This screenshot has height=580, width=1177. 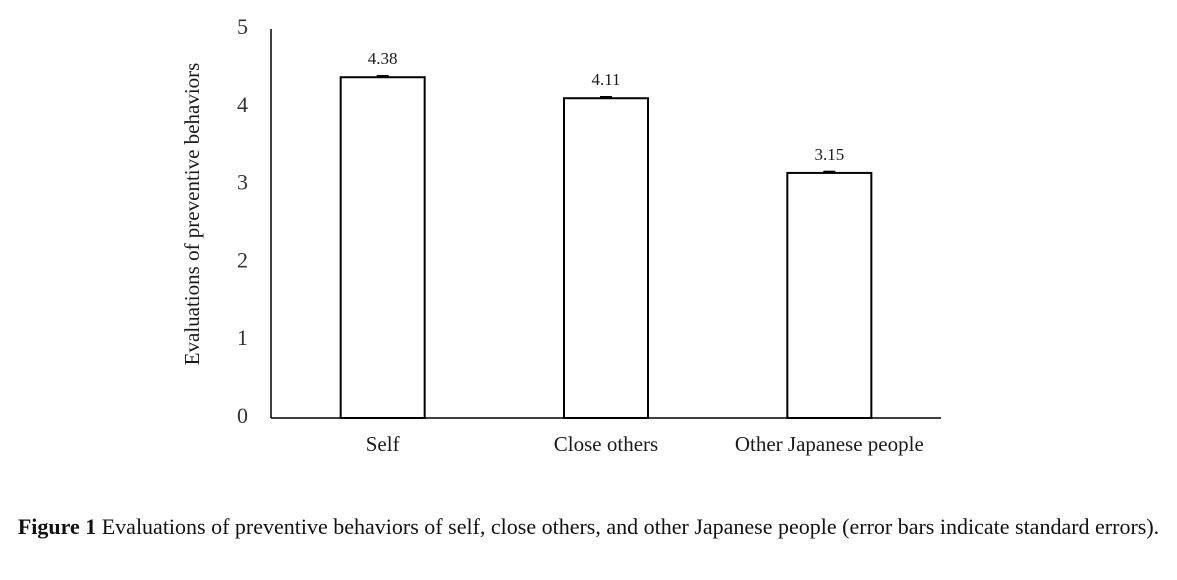 I want to click on y-tick-label: 0, so click(x=242, y=415).